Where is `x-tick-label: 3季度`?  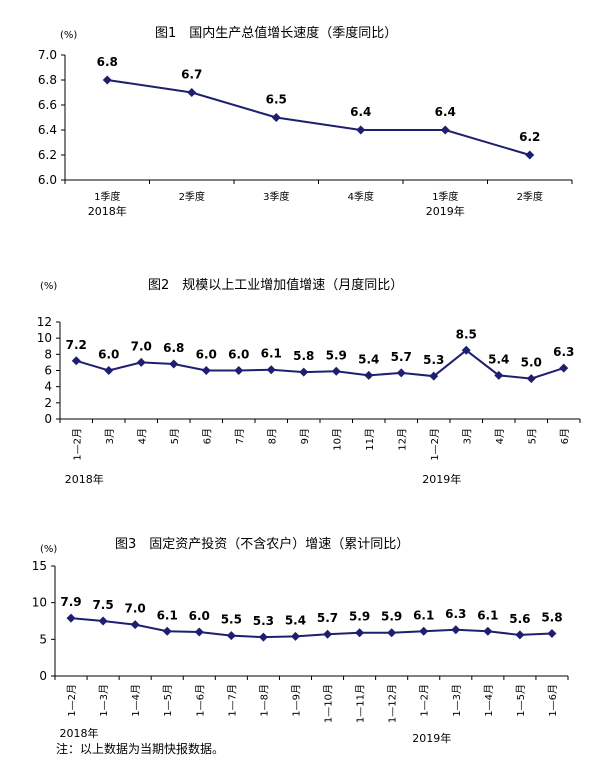 x-tick-label: 3季度 is located at coordinates (276, 196).